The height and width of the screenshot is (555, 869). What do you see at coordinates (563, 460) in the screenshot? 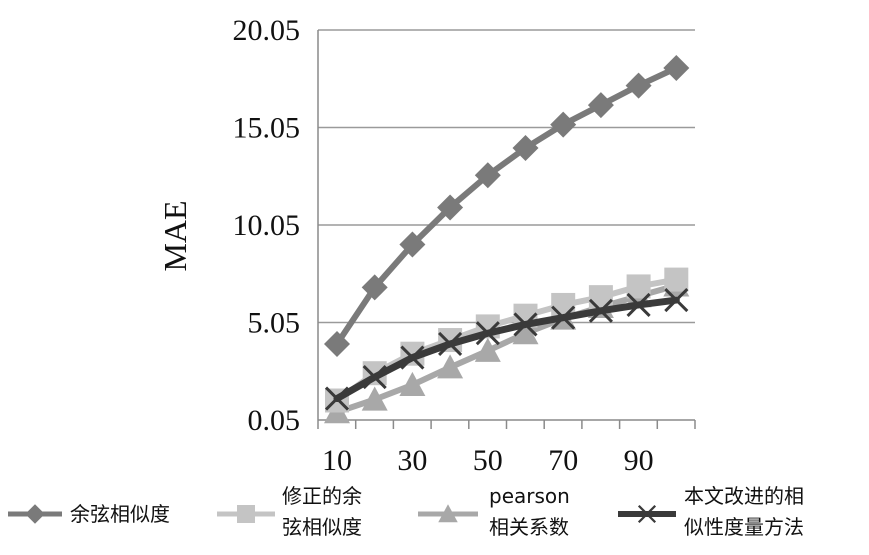
I see `x-tick-label: 70` at bounding box center [563, 460].